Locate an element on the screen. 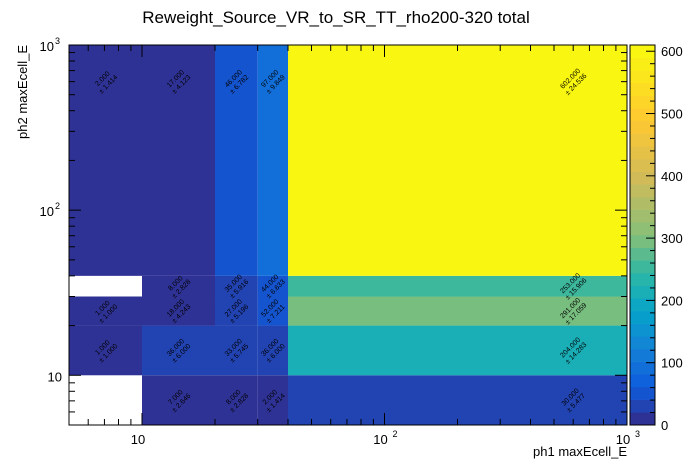  y-tick-exponent: 3 is located at coordinates (57, 41).